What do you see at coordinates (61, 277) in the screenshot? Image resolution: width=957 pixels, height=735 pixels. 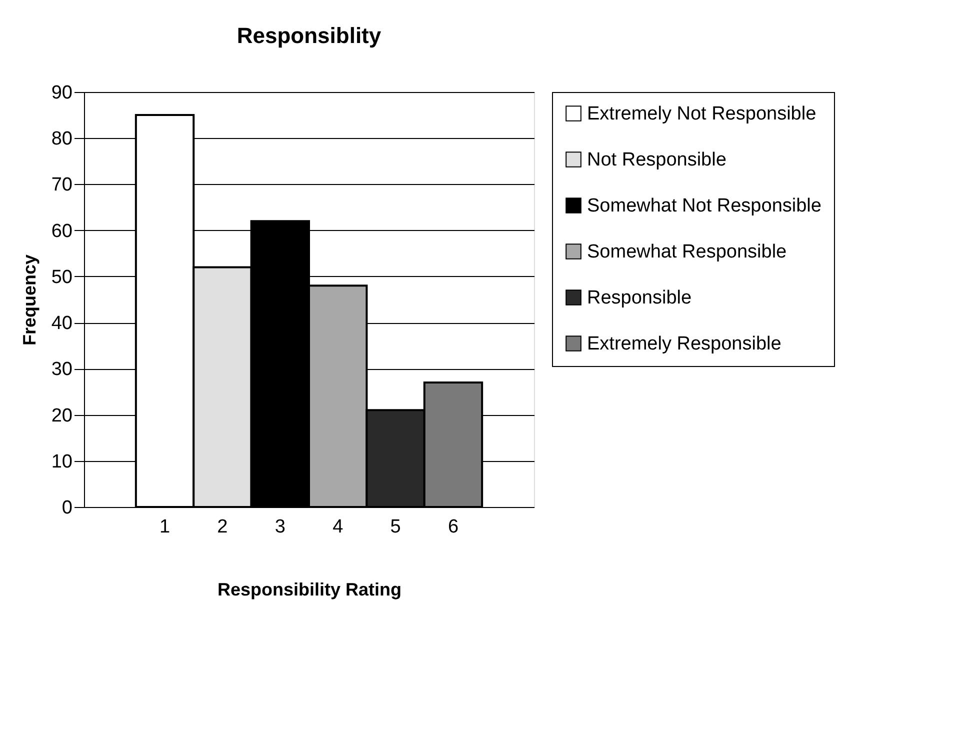 I see `y-tick-label: 50` at bounding box center [61, 277].